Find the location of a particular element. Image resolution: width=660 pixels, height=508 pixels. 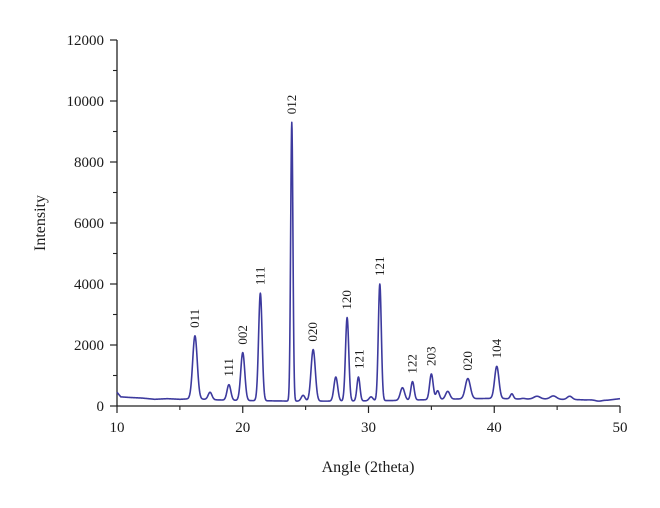

y-tick-label: 6000 is located at coordinates (89, 224).